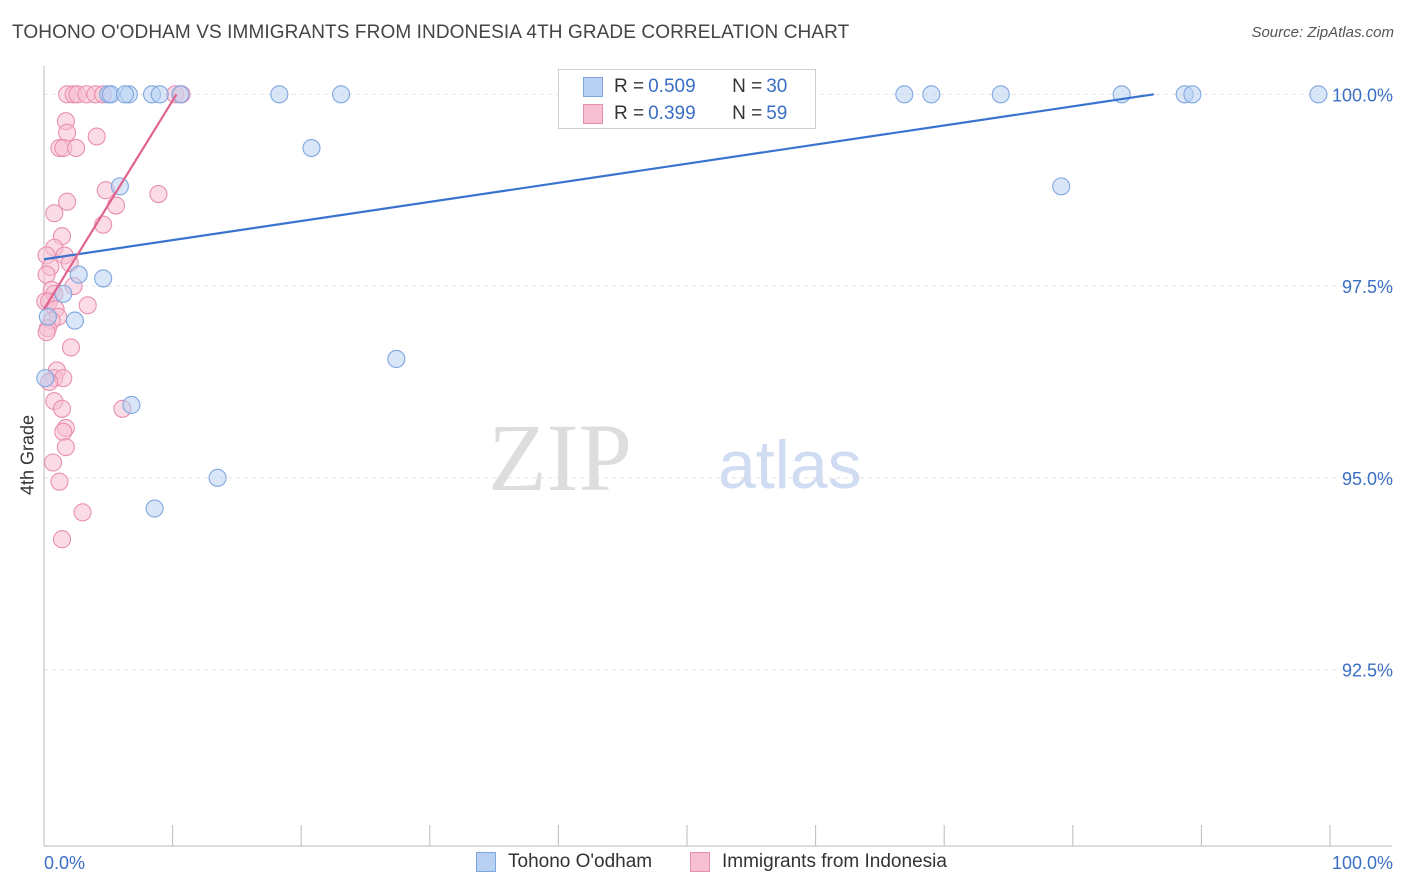 The image size is (1406, 892). Describe the element at coordinates (1362, 95) in the screenshot. I see `y-tick-label: 100.0%` at that location.